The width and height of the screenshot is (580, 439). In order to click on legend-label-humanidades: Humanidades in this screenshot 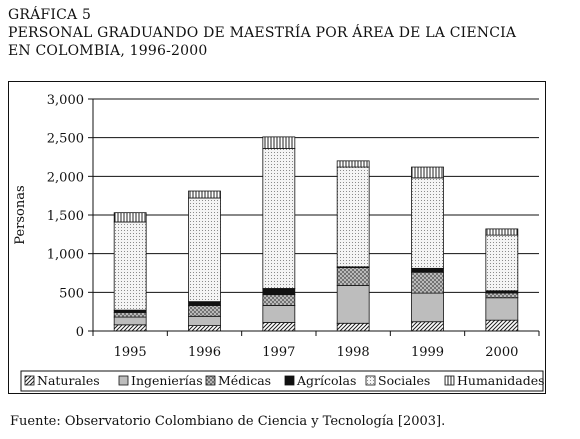, I will do `click(501, 380)`.